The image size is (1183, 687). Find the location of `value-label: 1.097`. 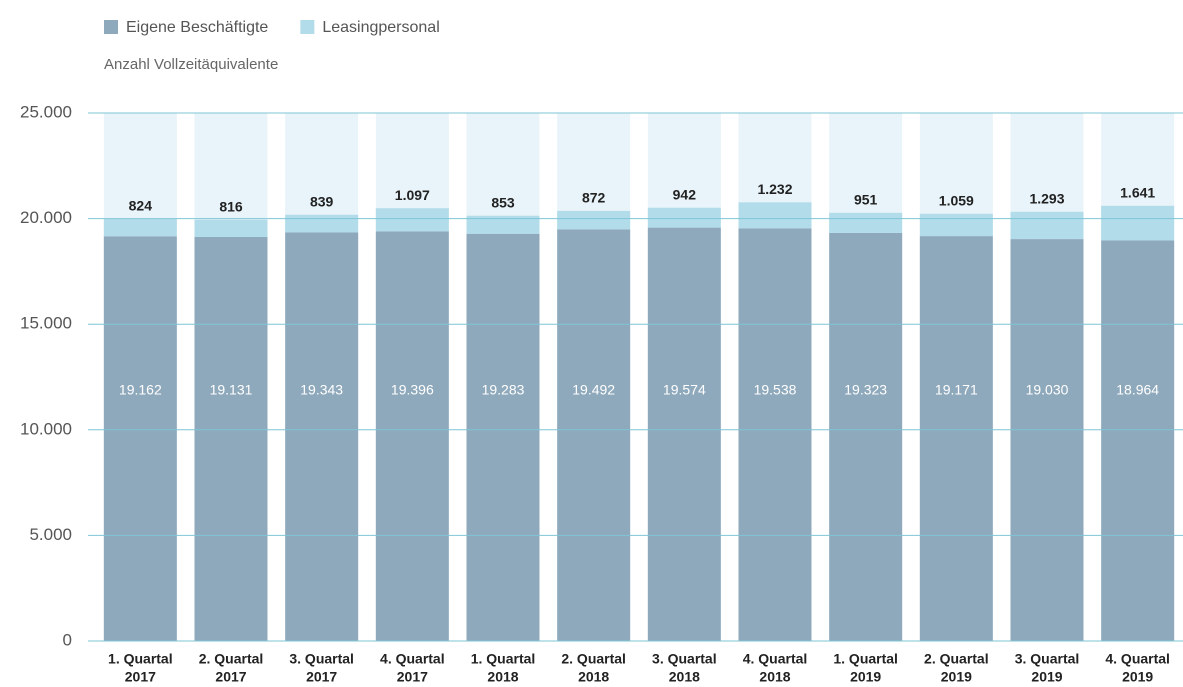

value-label: 1.097 is located at coordinates (412, 195).